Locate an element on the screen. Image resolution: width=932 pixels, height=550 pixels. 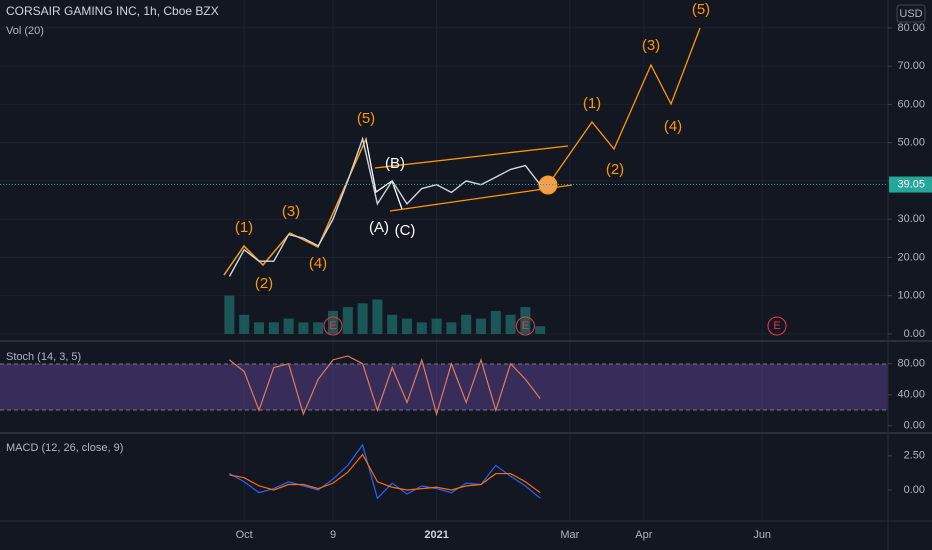
currency: USD is located at coordinates (910, 14).